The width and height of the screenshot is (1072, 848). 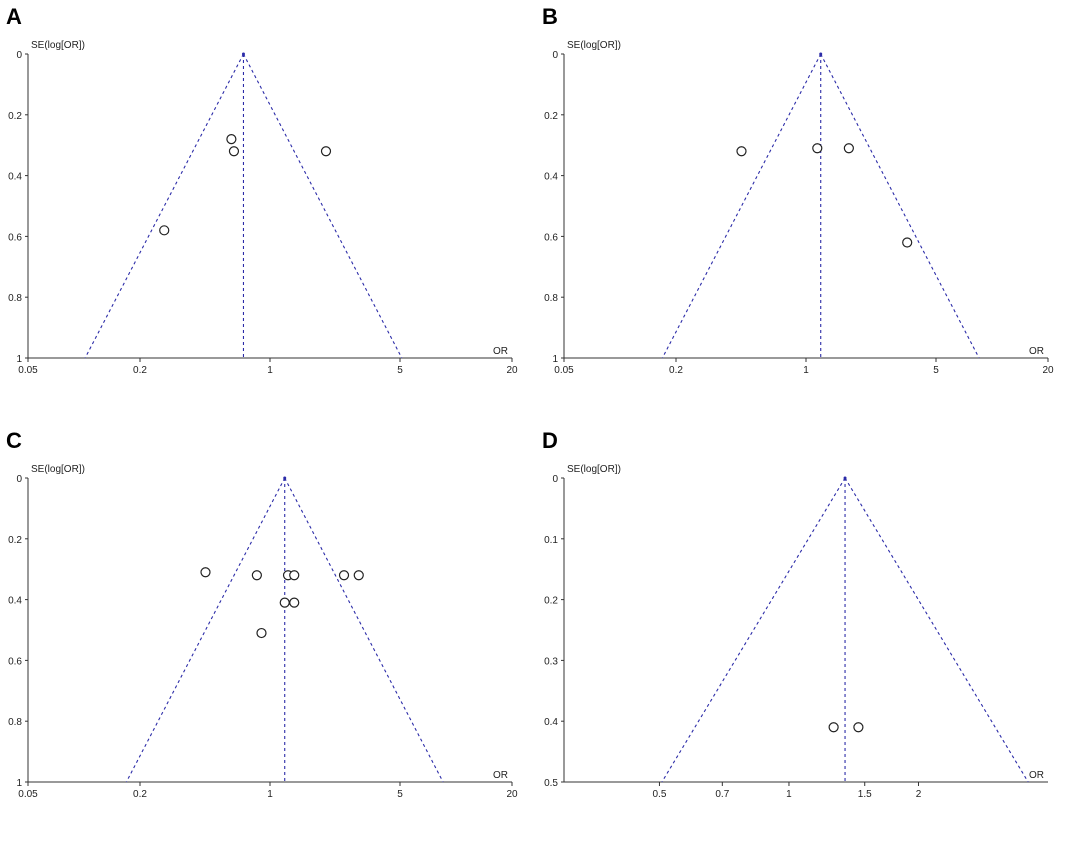 What do you see at coordinates (550, 16) in the screenshot?
I see `panel-letter: B` at bounding box center [550, 16].